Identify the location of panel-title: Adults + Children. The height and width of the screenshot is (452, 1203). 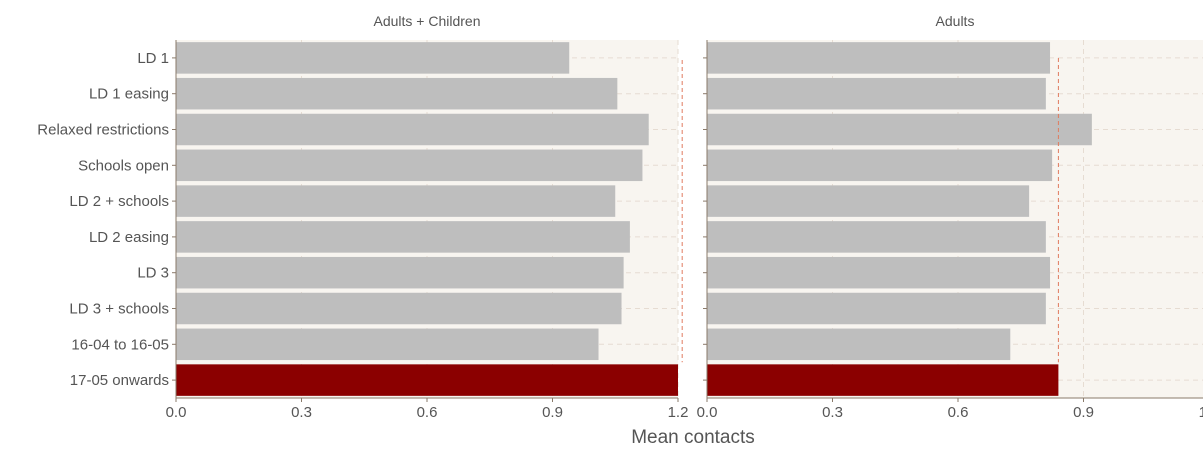
(426, 21).